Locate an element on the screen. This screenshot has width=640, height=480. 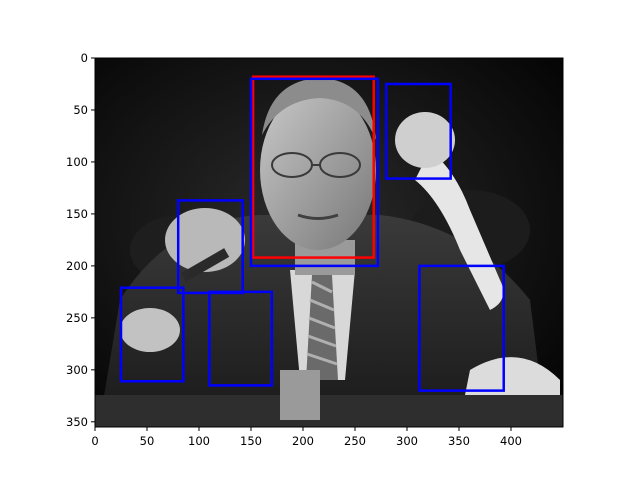
x-tick-label: 350 is located at coordinates (459, 441).